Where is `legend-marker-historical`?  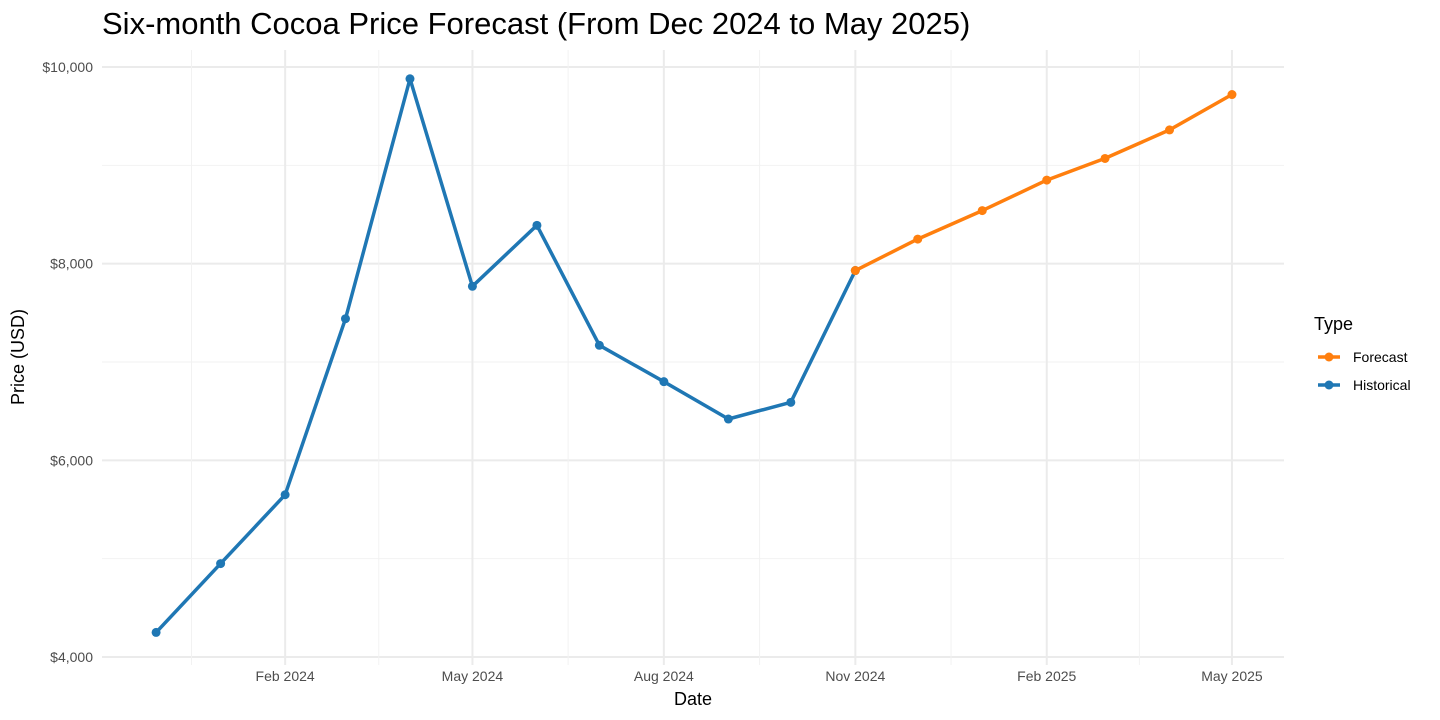 legend-marker-historical is located at coordinates (1329, 385).